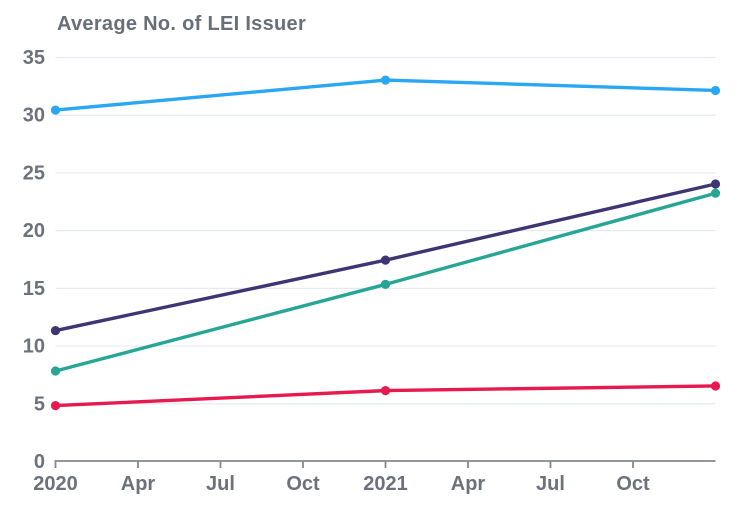  I want to click on x-tick-label: 2021, so click(385, 484).